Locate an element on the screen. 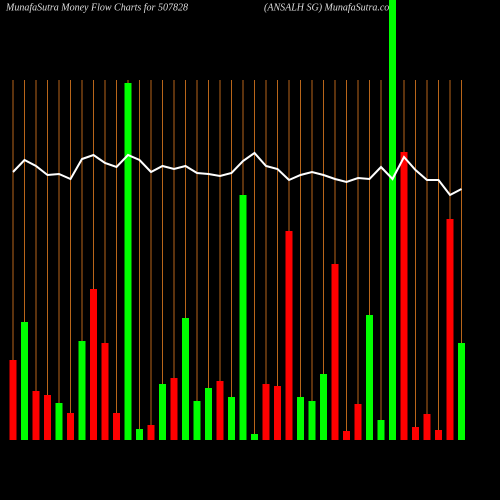 The image size is (500, 500). chart-subtitle: (ANSALH SG) MunafaSutra.com is located at coordinates (330, 7).